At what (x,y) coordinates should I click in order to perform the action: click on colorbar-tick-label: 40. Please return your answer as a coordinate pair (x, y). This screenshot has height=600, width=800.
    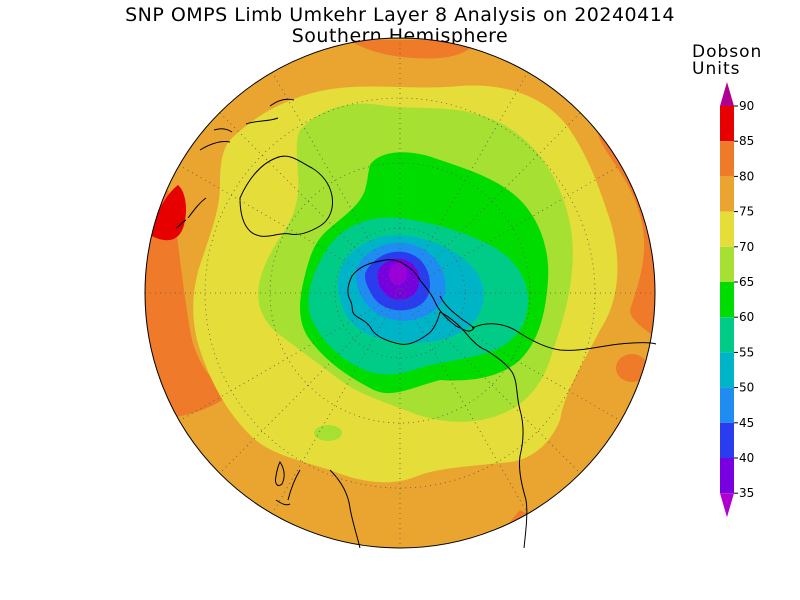
    Looking at the image, I should click on (746, 458).